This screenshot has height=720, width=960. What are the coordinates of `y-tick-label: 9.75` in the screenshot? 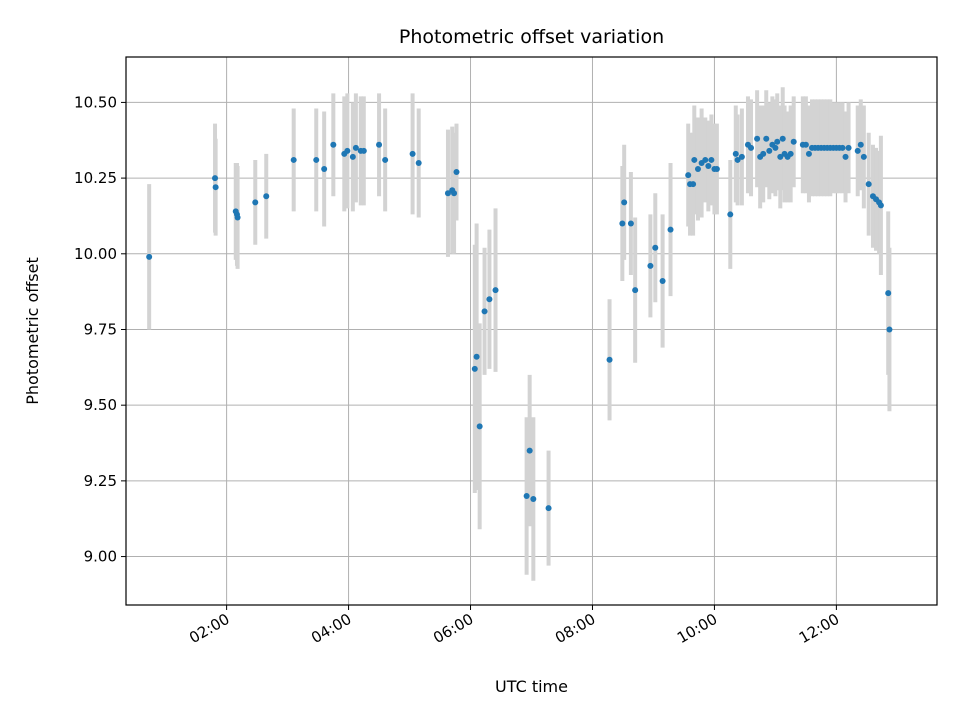 It's located at (100, 329).